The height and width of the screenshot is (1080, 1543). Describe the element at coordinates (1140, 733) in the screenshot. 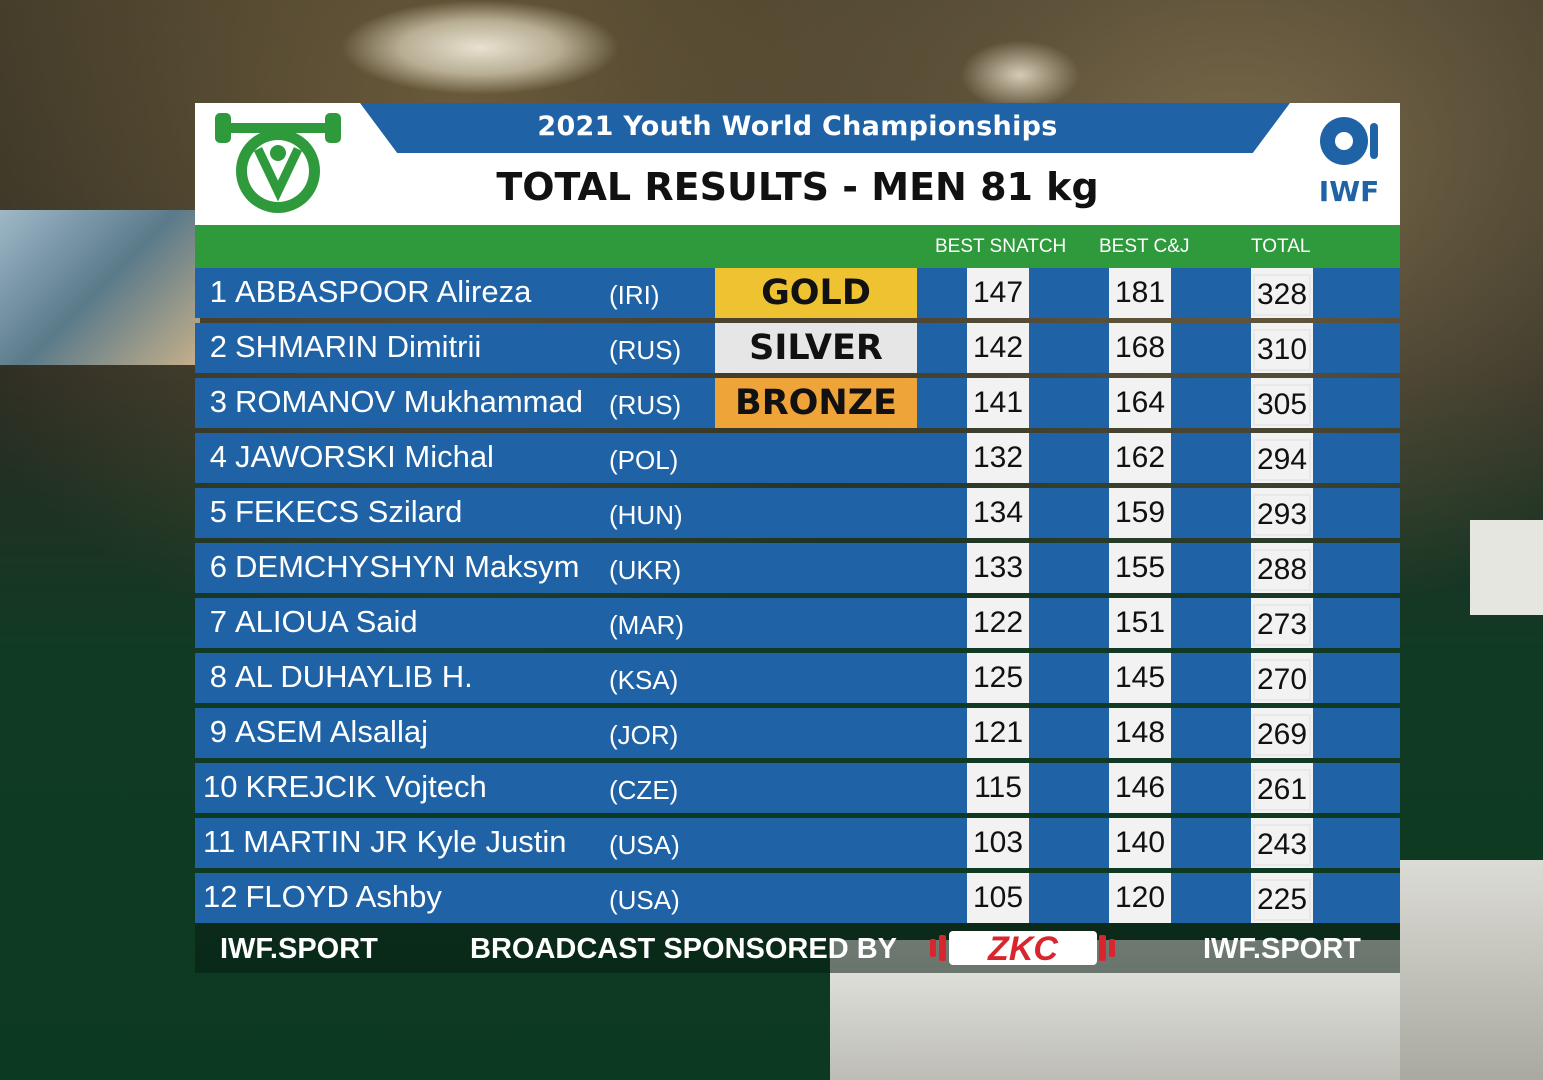

I see `best-cj-value: 148` at that location.